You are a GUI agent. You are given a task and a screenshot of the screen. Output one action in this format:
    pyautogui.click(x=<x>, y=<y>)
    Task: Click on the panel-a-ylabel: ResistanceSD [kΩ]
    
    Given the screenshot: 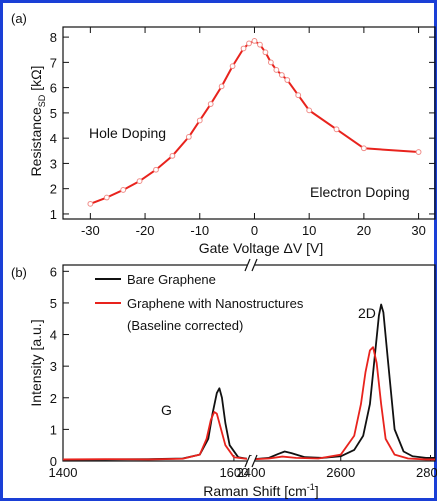 What is the action you would take?
    pyautogui.click(x=37, y=121)
    